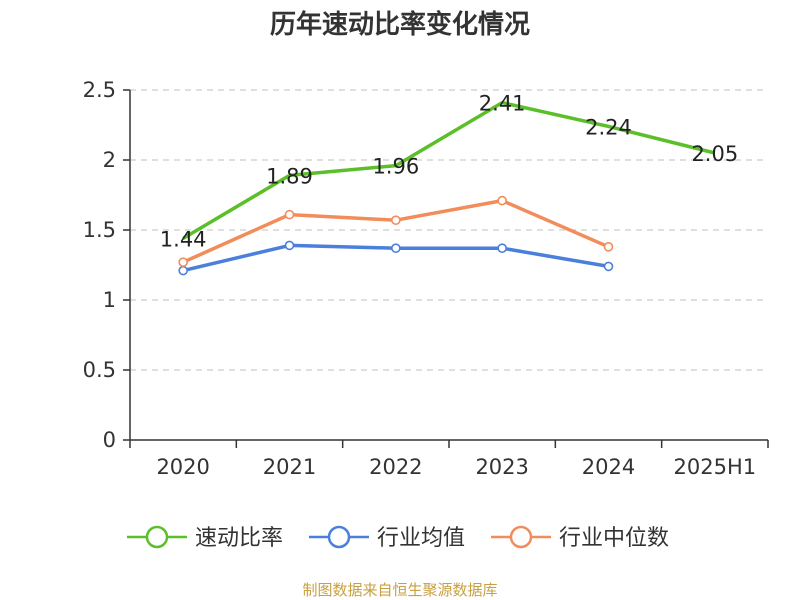 The height and width of the screenshot is (600, 800). I want to click on y-tick-label: 0.5, so click(99, 370).